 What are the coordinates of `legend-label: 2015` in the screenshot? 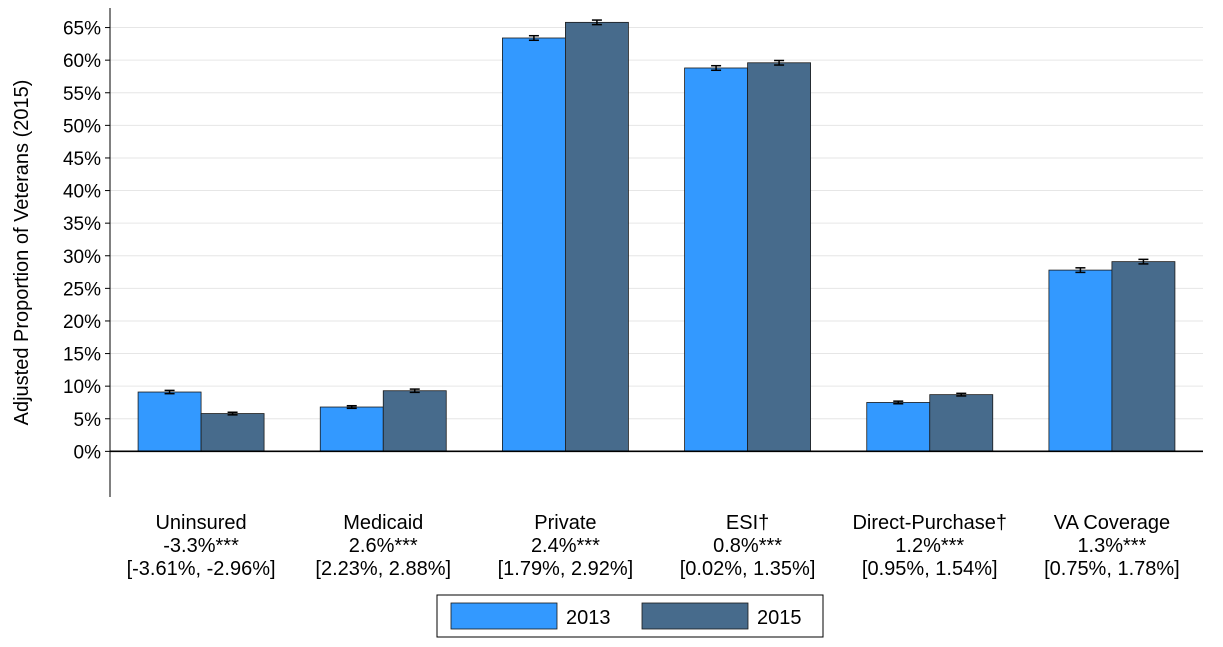 It's located at (779, 618).